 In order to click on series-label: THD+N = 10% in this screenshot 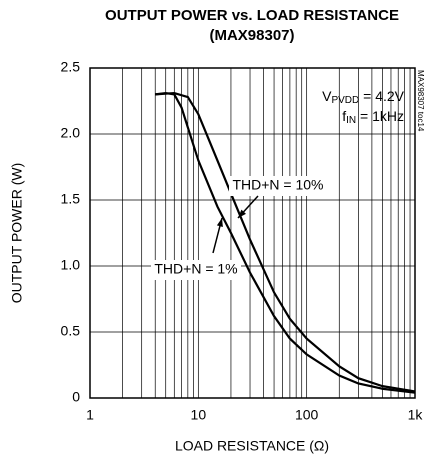, I will do `click(277, 185)`.